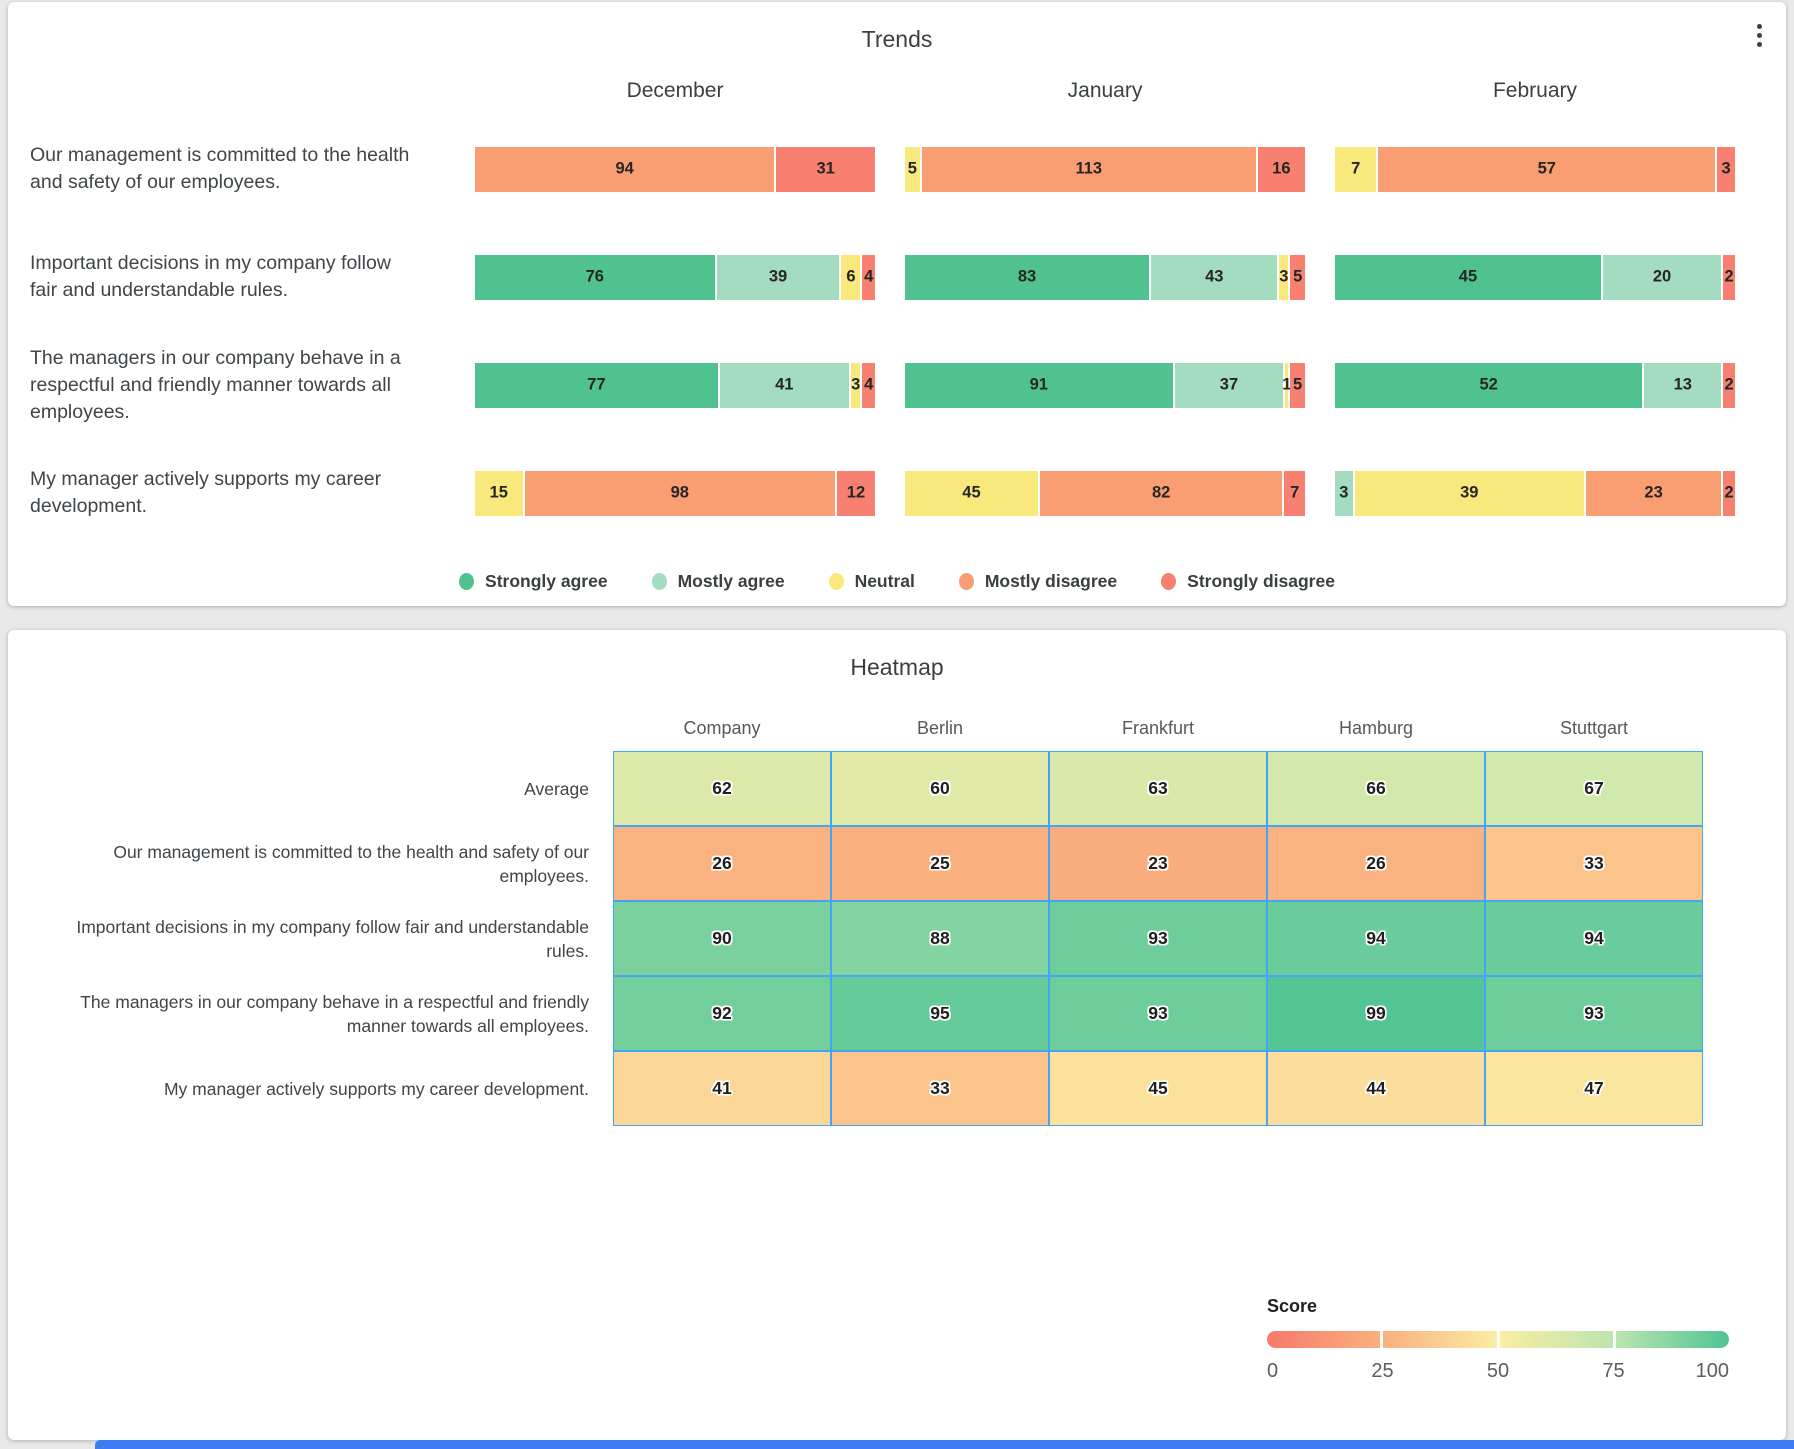  I want to click on heatmap-cell-value: 47, so click(1594, 1088).